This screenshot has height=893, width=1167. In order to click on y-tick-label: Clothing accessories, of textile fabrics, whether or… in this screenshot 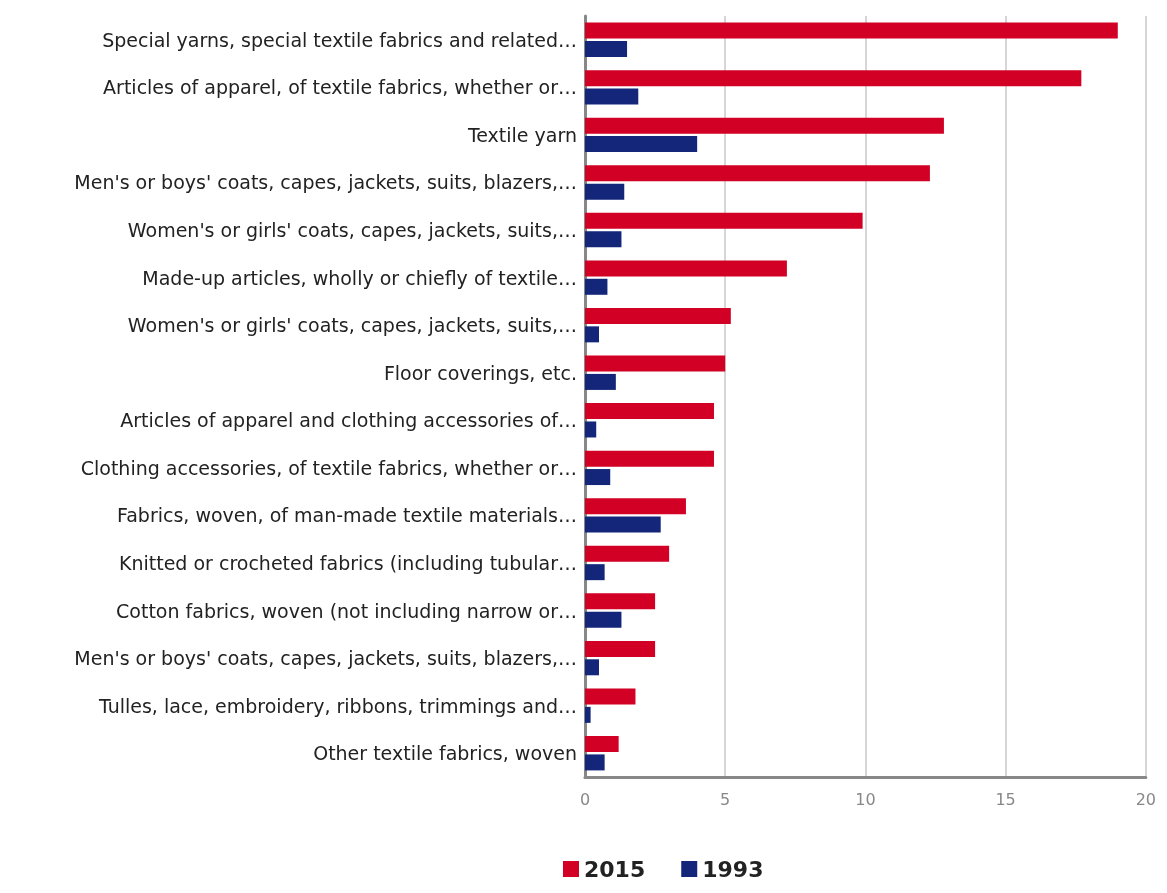, I will do `click(328, 467)`.